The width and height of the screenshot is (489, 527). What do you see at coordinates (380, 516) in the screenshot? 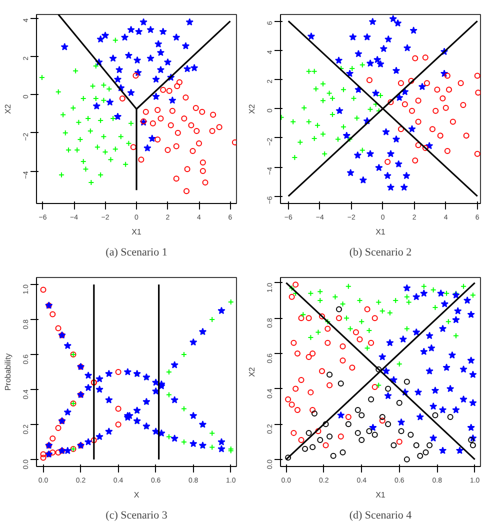
I see `text: (d) Scenario 4` at bounding box center [380, 516].